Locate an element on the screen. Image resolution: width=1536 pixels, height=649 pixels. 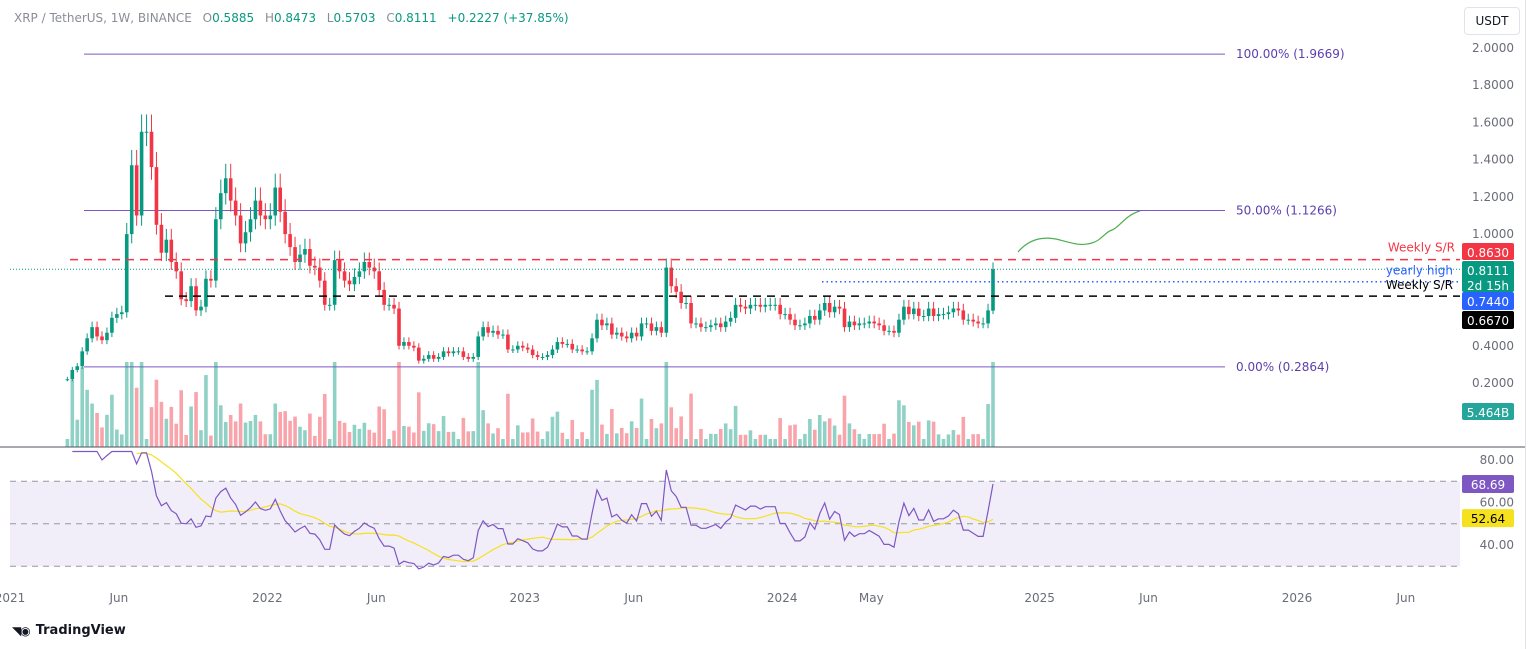
currency-button: USDT is located at coordinates (1492, 21).